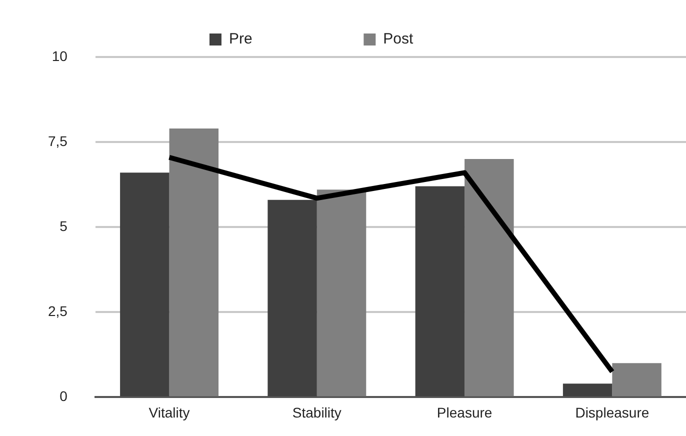  What do you see at coordinates (169, 412) in the screenshot?
I see `x-tick-label: Vitality` at bounding box center [169, 412].